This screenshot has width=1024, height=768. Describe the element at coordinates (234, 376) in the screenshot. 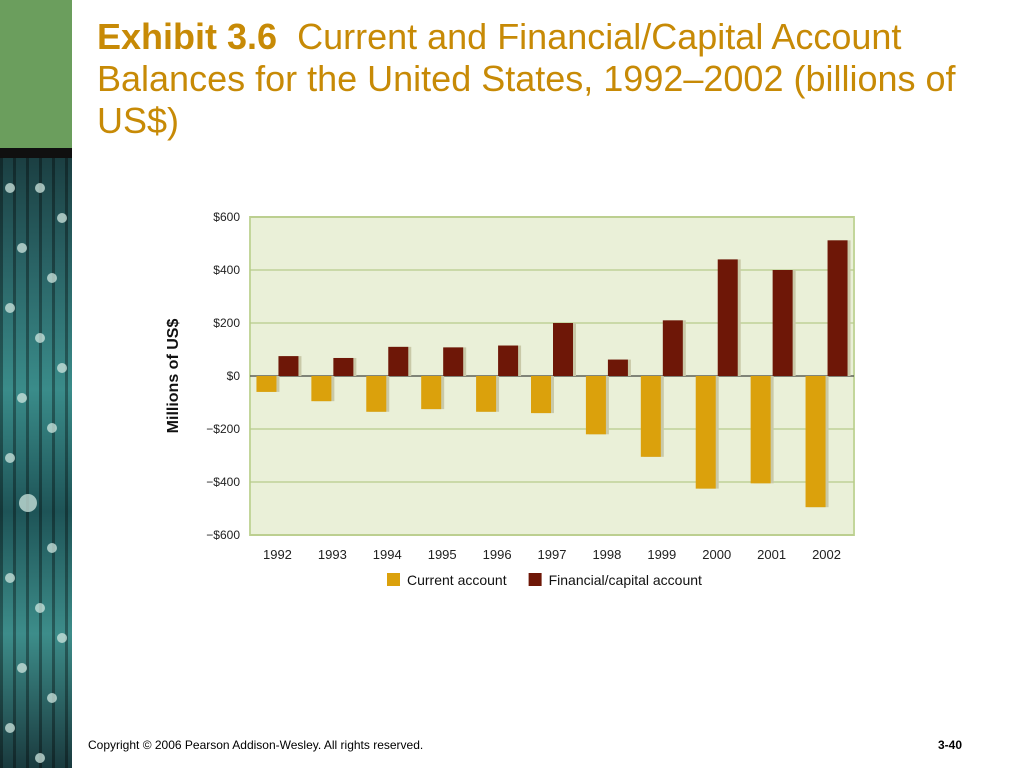

I see `y-tick-label: $0` at that location.